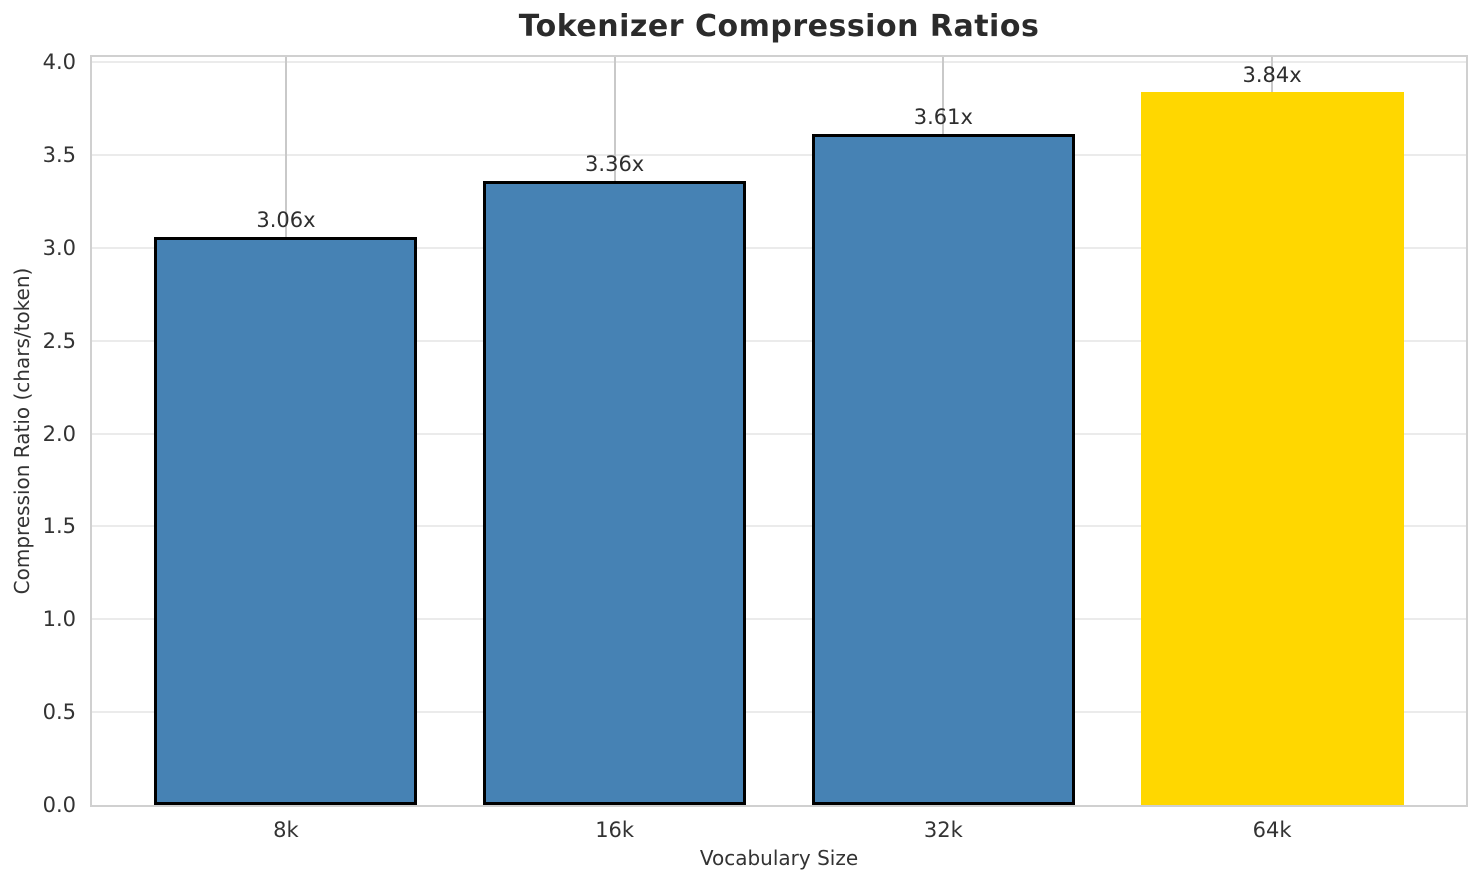  I want to click on bar-32k, so click(943, 469).